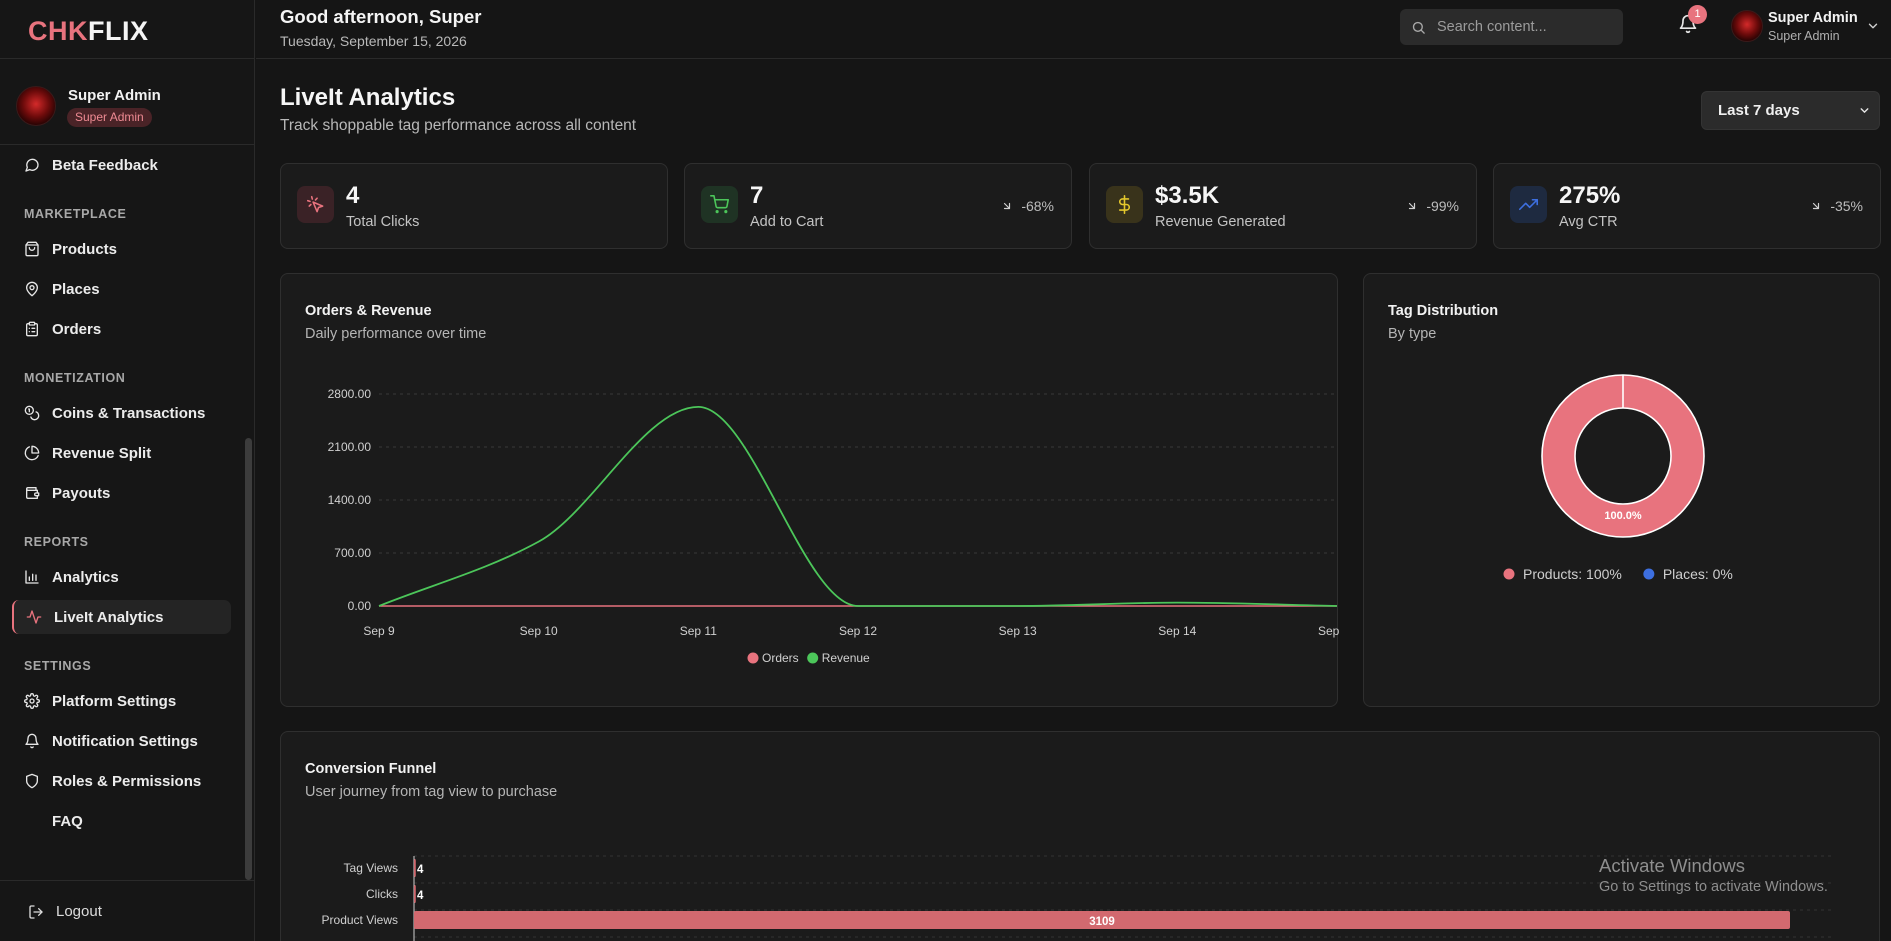  What do you see at coordinates (1418, 27) in the screenshot?
I see `search-icon` at bounding box center [1418, 27].